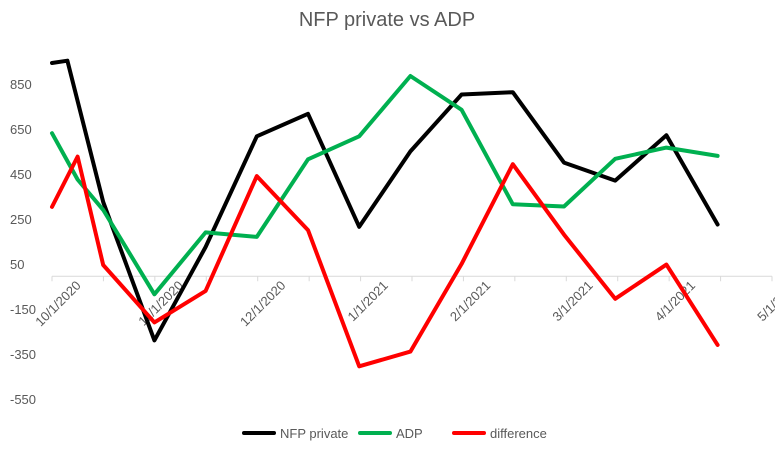 The height and width of the screenshot is (449, 775). I want to click on legend-item: ADP, so click(390, 433).